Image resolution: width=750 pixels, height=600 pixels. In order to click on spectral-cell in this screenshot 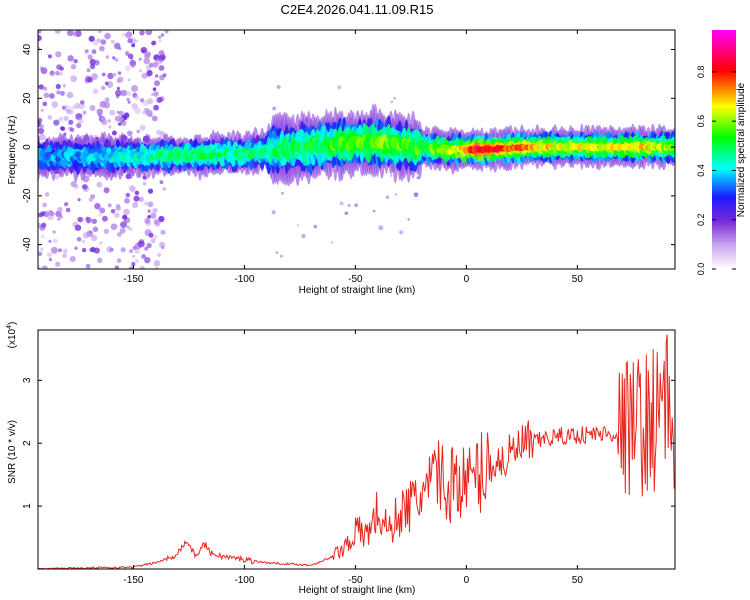, I will do `click(164, 159)`.